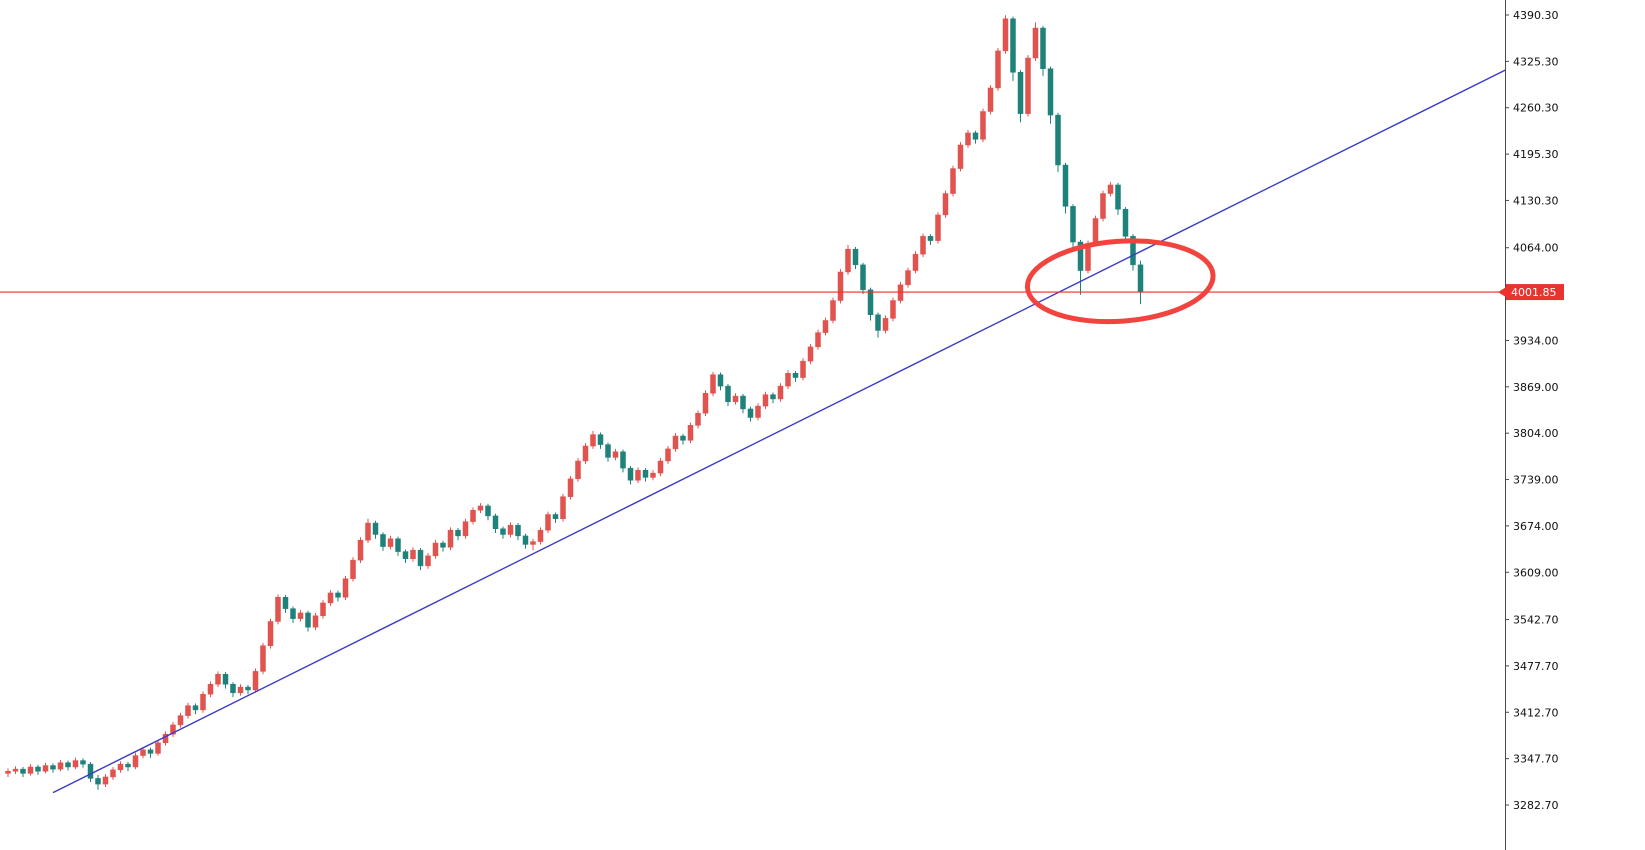  Describe the element at coordinates (1536, 248) in the screenshot. I see `axis-label: 4064.00` at that location.